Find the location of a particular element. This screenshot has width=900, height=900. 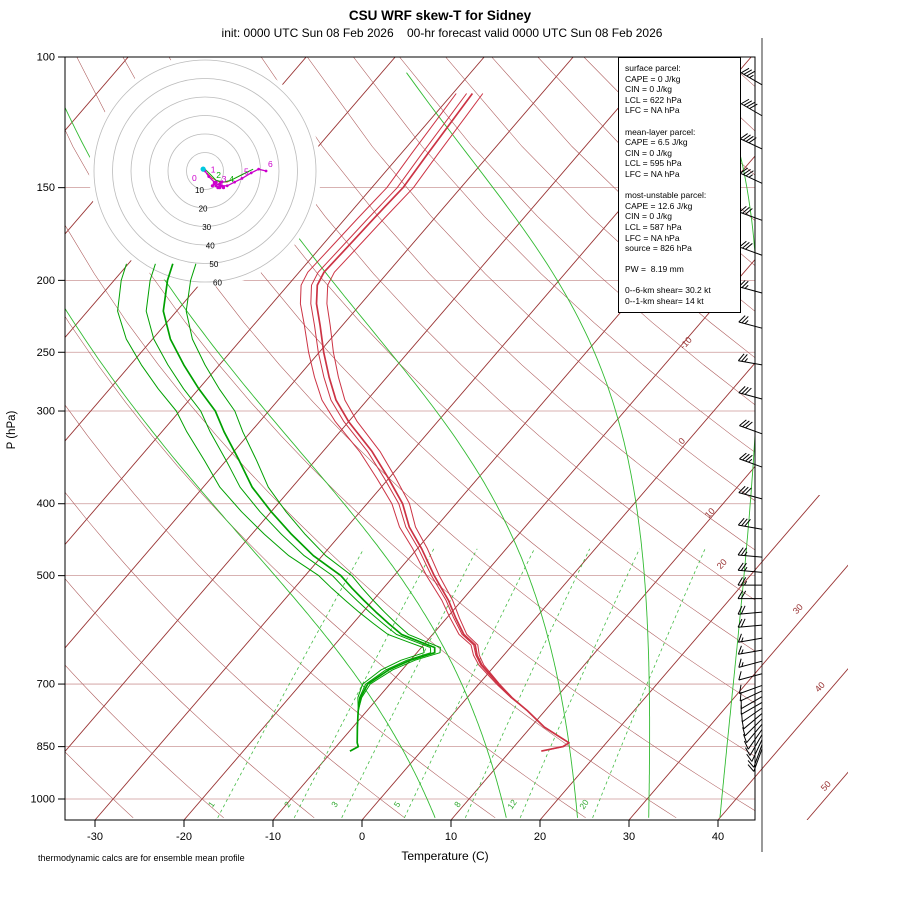

pressure-tick-label: 400 is located at coordinates (46, 504).